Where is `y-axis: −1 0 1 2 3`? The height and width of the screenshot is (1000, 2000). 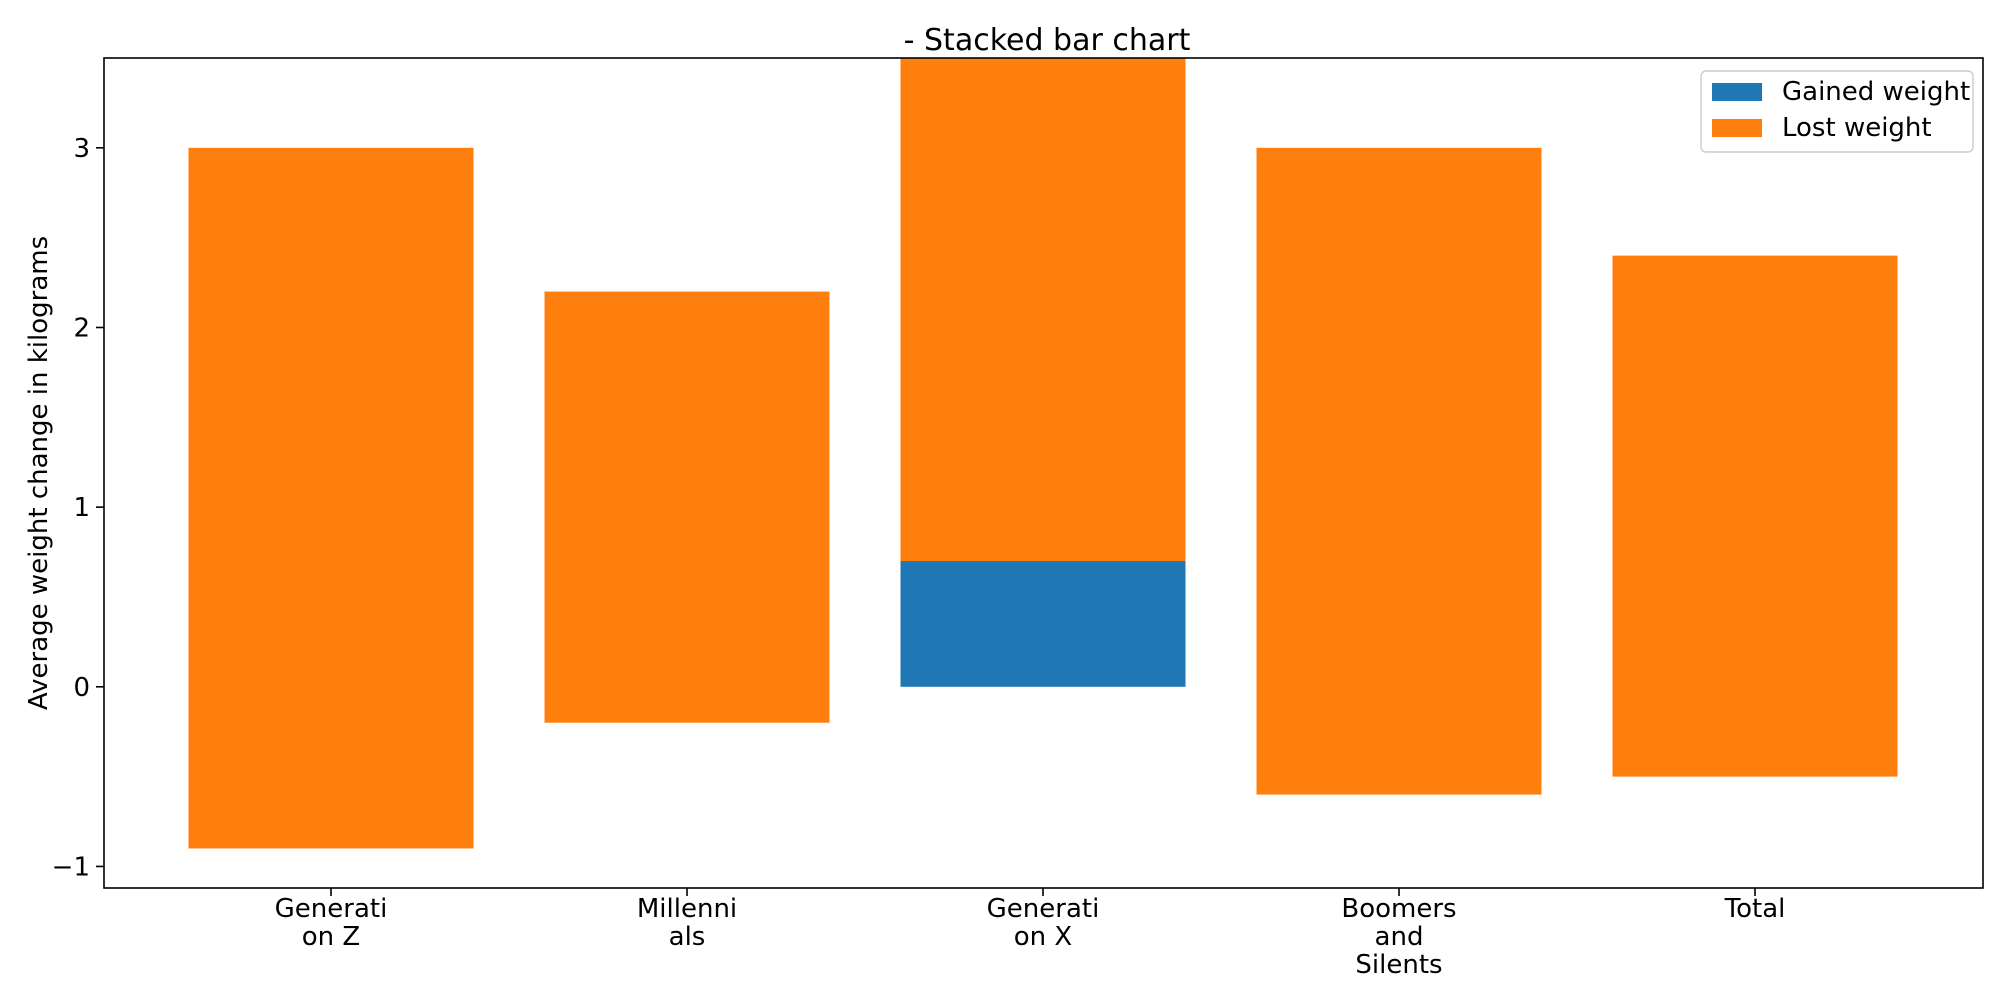 y-axis: −1 0 1 2 3 is located at coordinates (78, 508).